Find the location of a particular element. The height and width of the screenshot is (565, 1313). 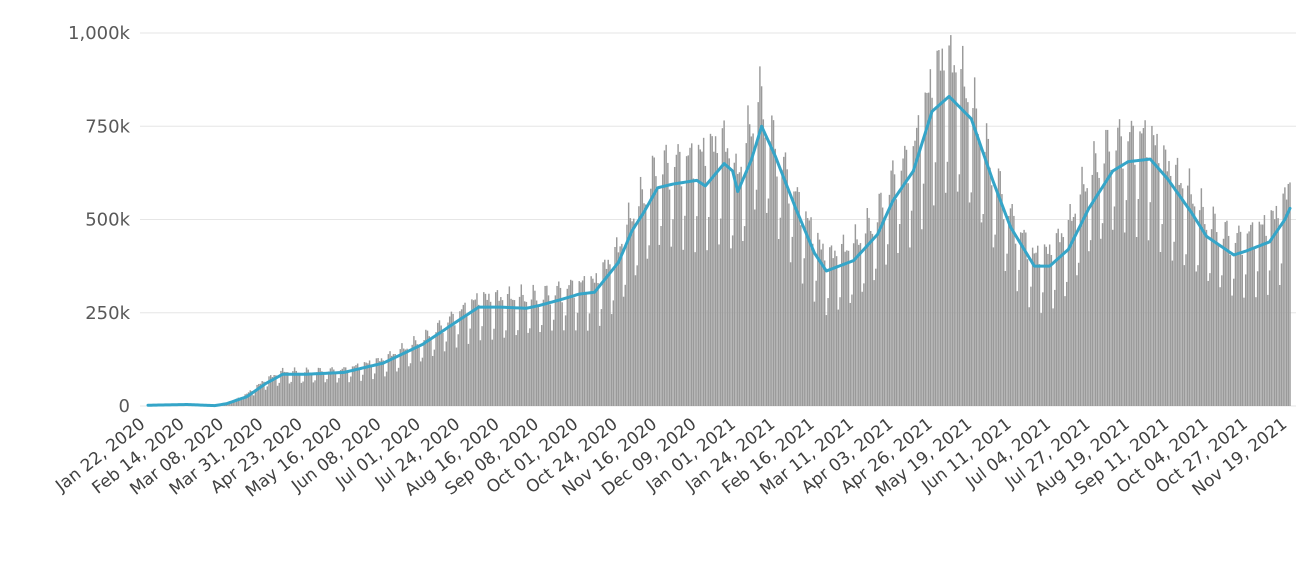

y-tick-label: 0 is located at coordinates (124, 406).